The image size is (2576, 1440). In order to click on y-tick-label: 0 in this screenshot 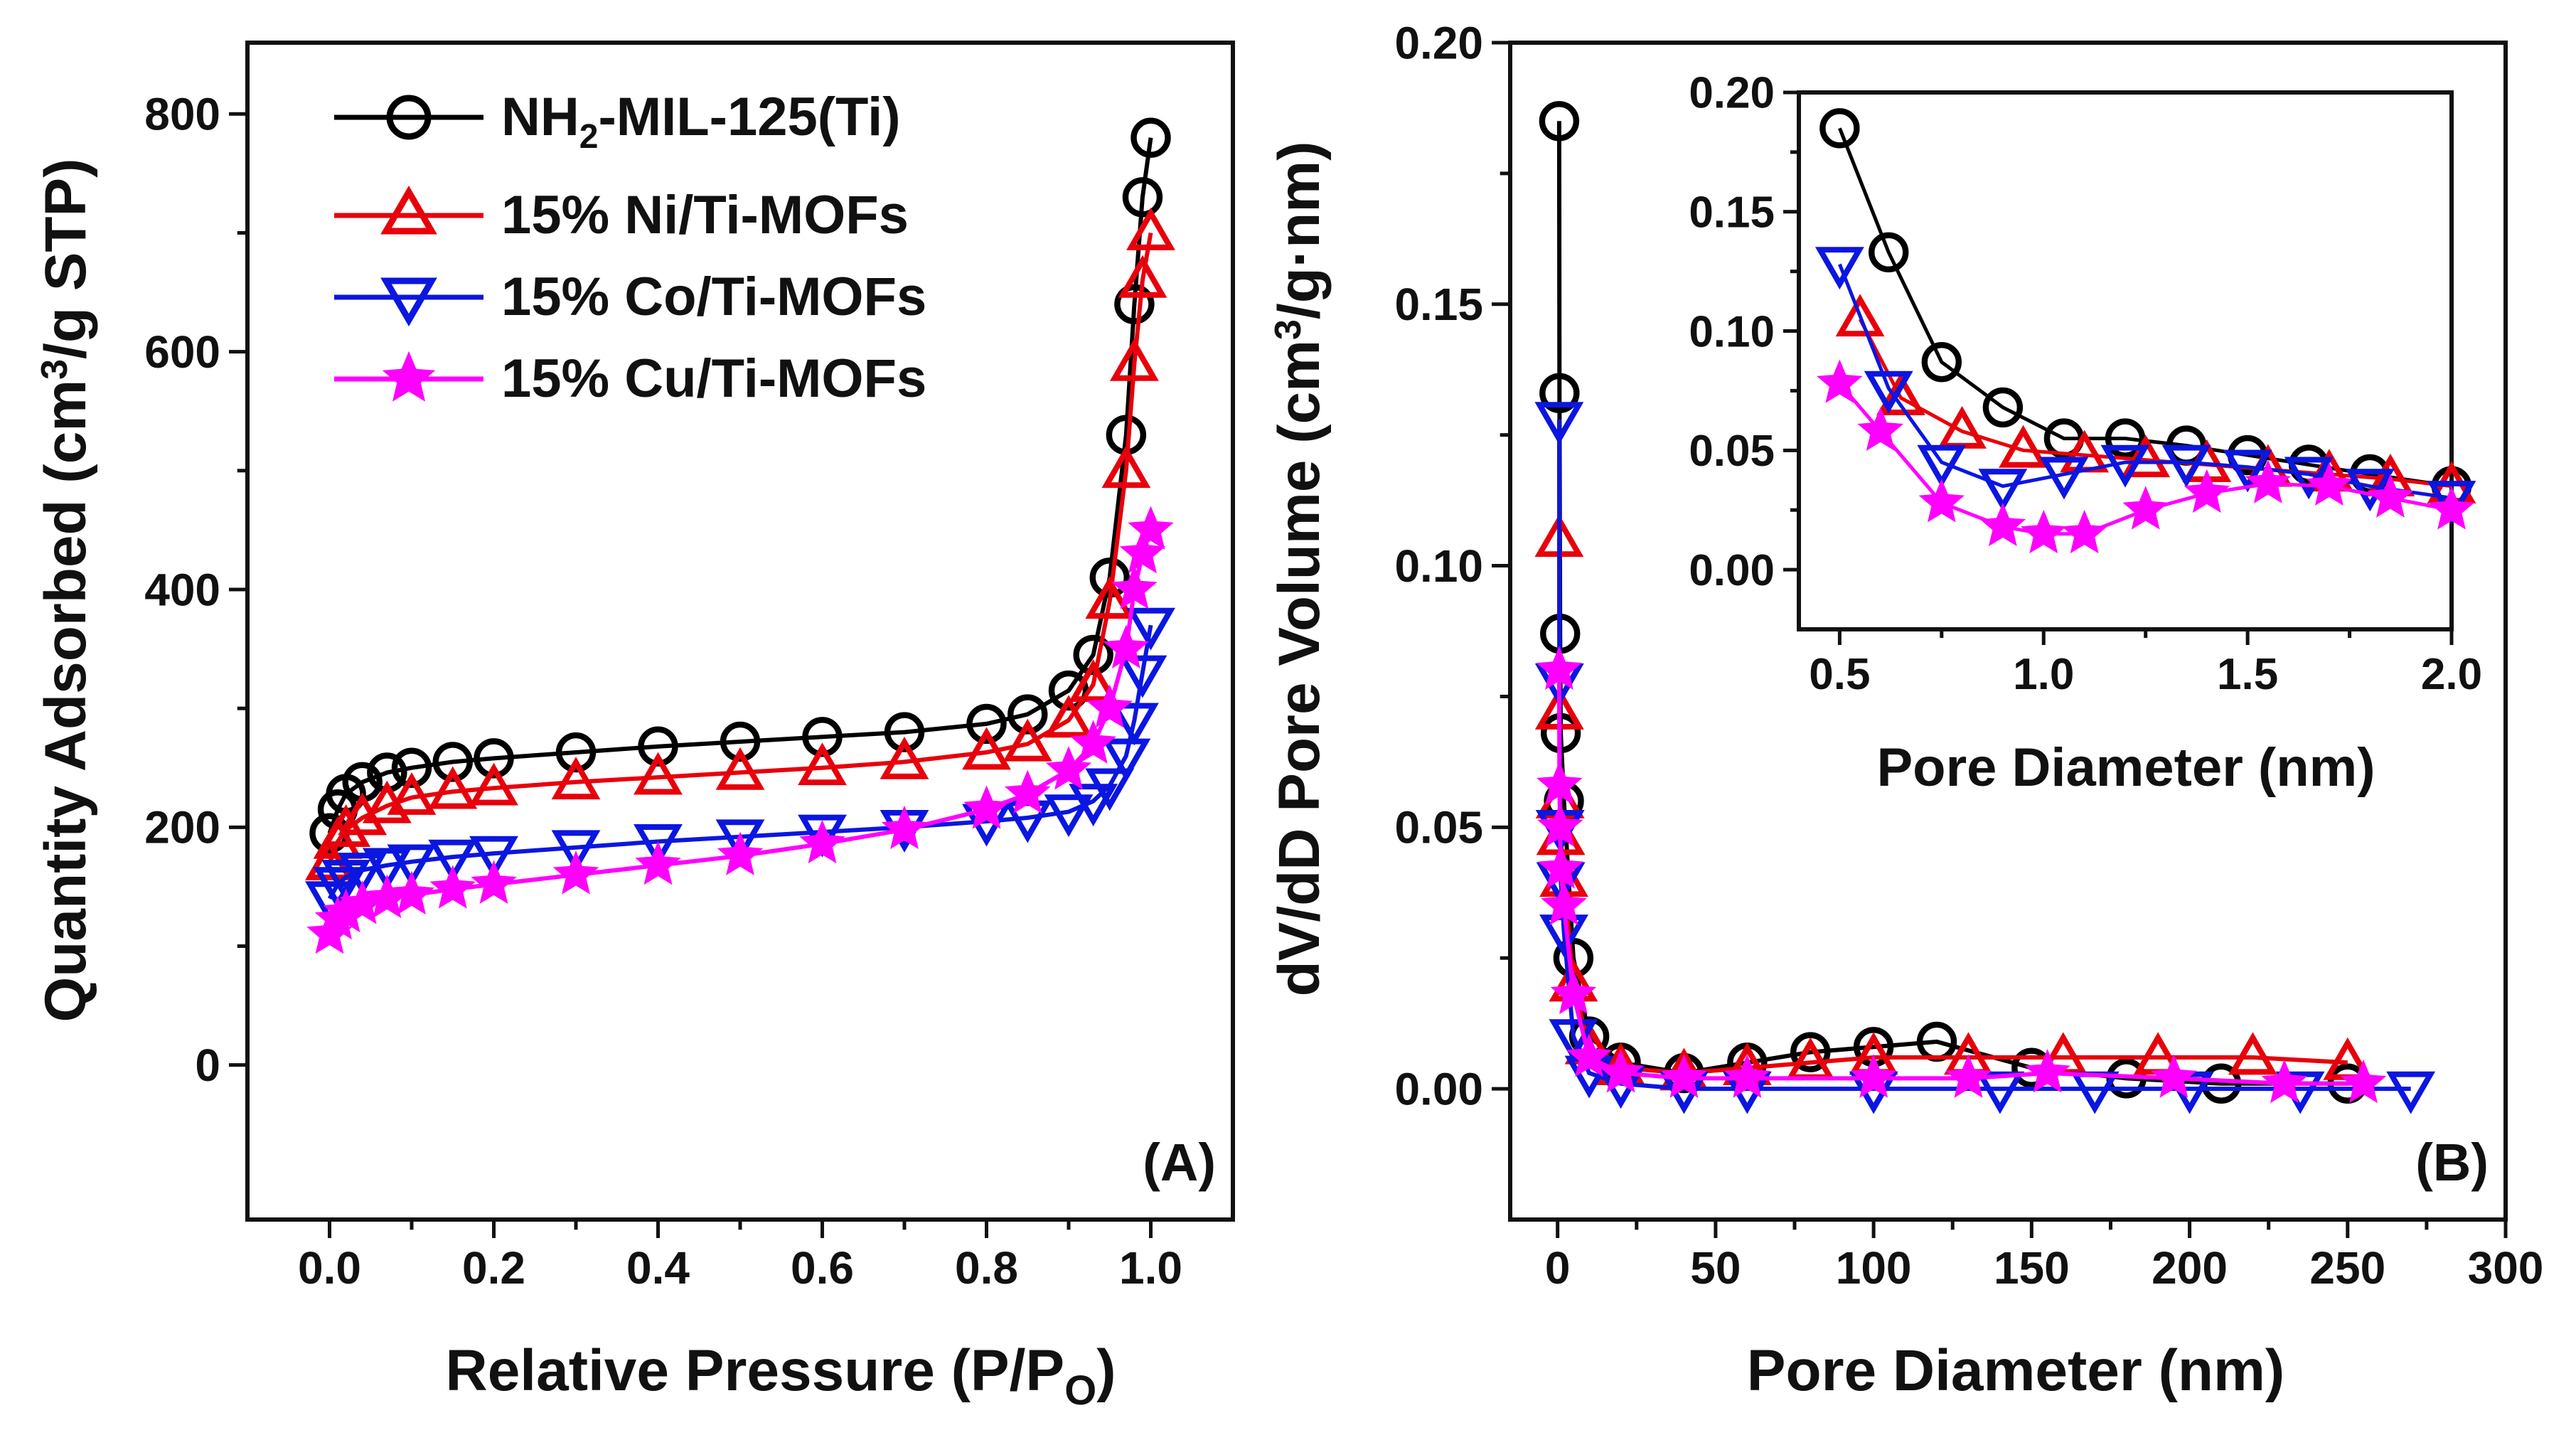, I will do `click(208, 1065)`.